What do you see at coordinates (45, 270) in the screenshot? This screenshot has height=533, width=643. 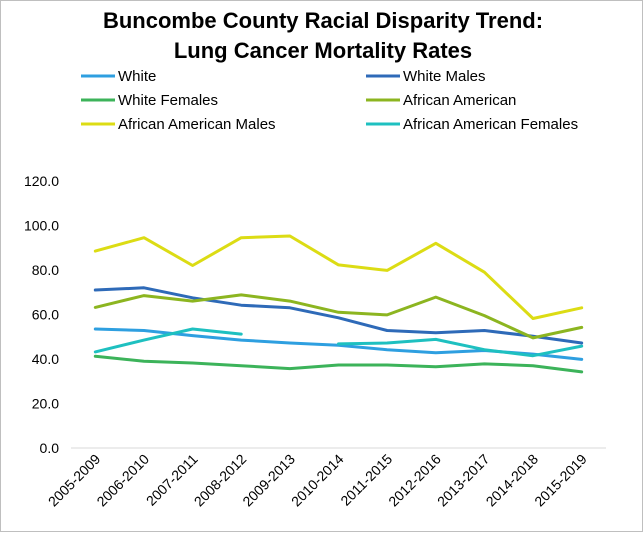 I see `y-tick-label: 80.0` at bounding box center [45, 270].